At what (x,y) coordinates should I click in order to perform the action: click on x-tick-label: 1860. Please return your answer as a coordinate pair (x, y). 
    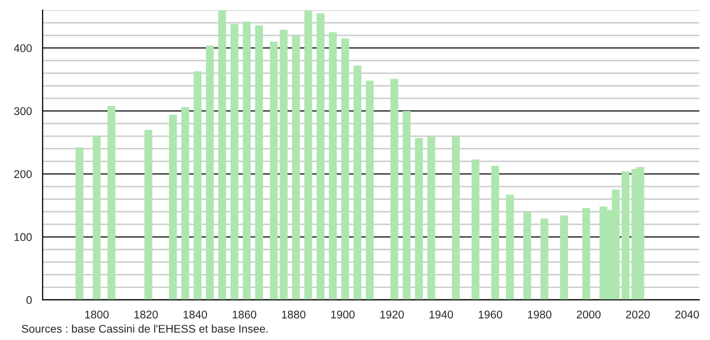
    Looking at the image, I should click on (244, 314).